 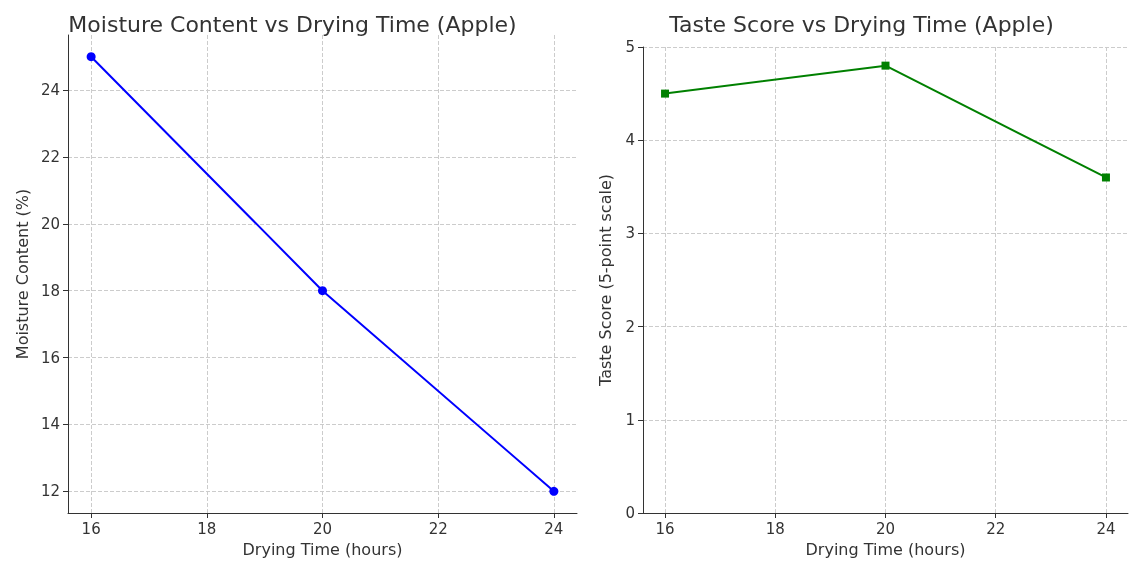 I want to click on y-tick-label: 16, so click(x=50, y=357).